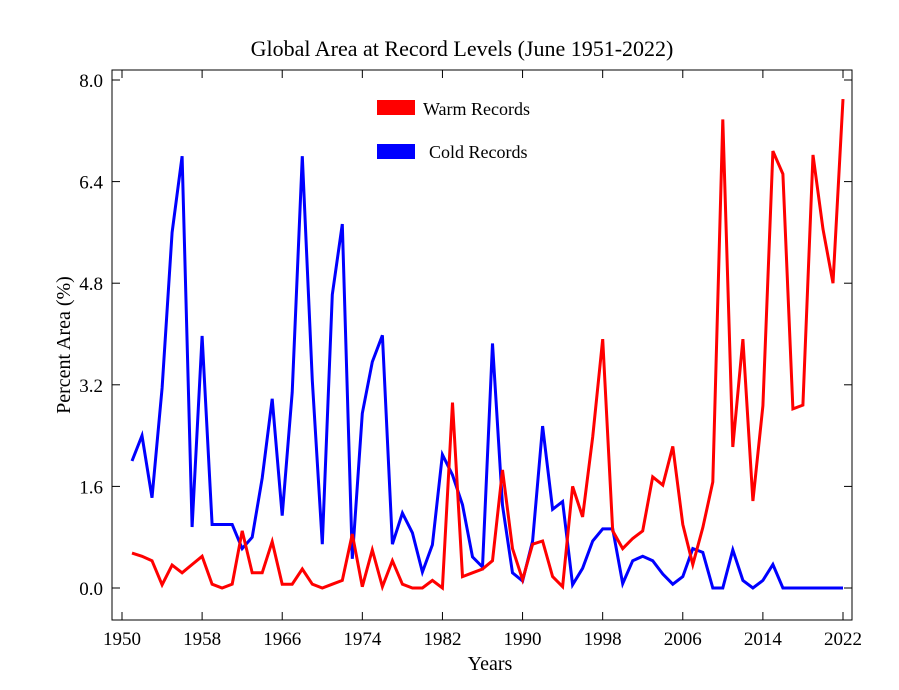  What do you see at coordinates (64, 345) in the screenshot?
I see `y-axis-label: Percent Area (%)` at bounding box center [64, 345].